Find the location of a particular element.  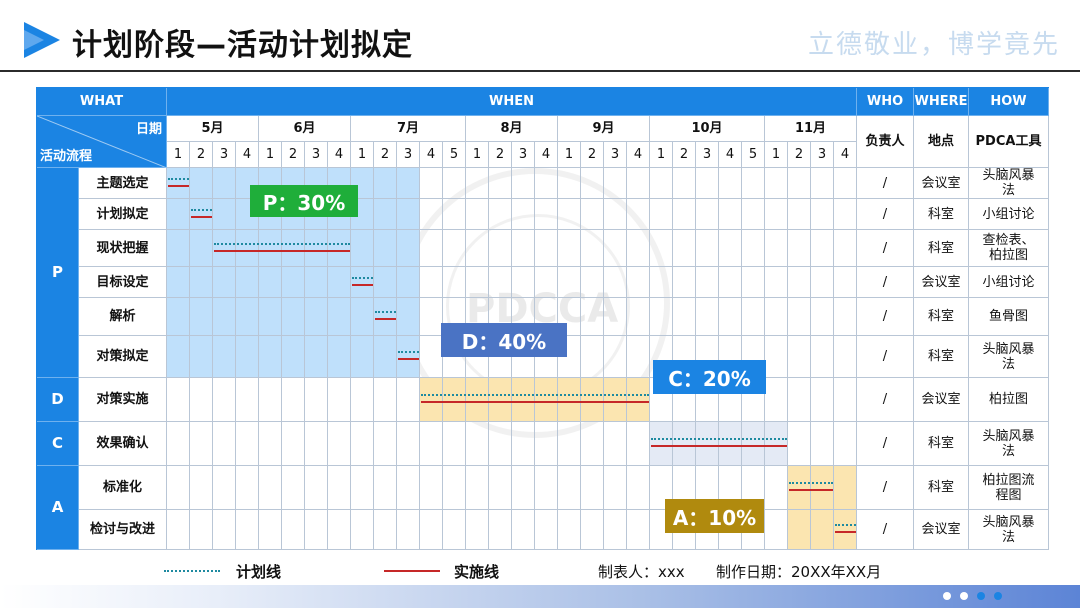

task-cell: 对策拟定 is located at coordinates (123, 357).